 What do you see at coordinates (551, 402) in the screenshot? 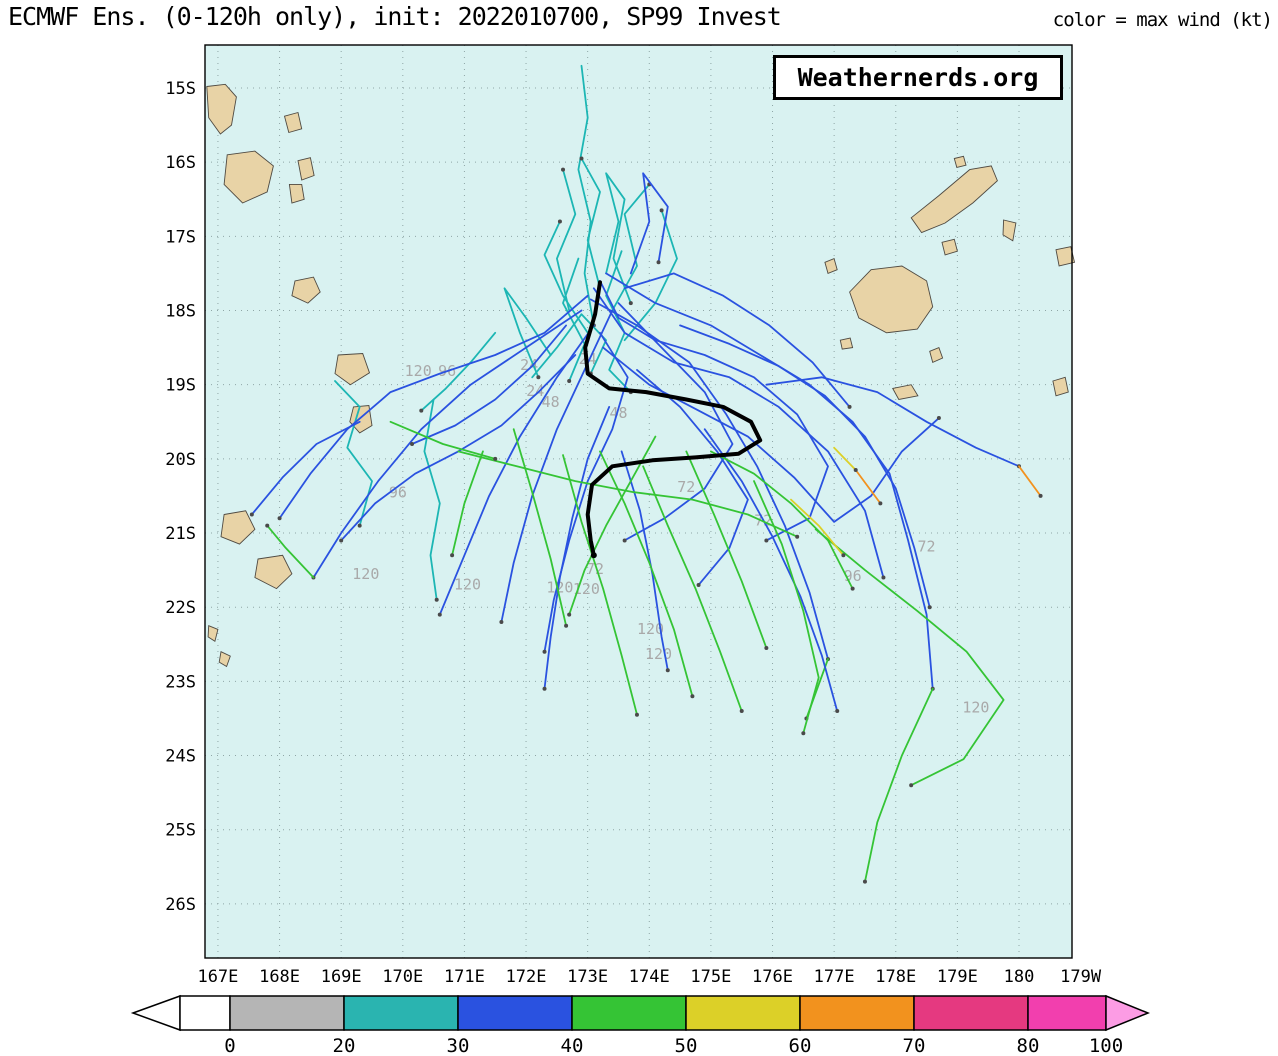
I see `forecast-hour-label: 48` at bounding box center [551, 402].